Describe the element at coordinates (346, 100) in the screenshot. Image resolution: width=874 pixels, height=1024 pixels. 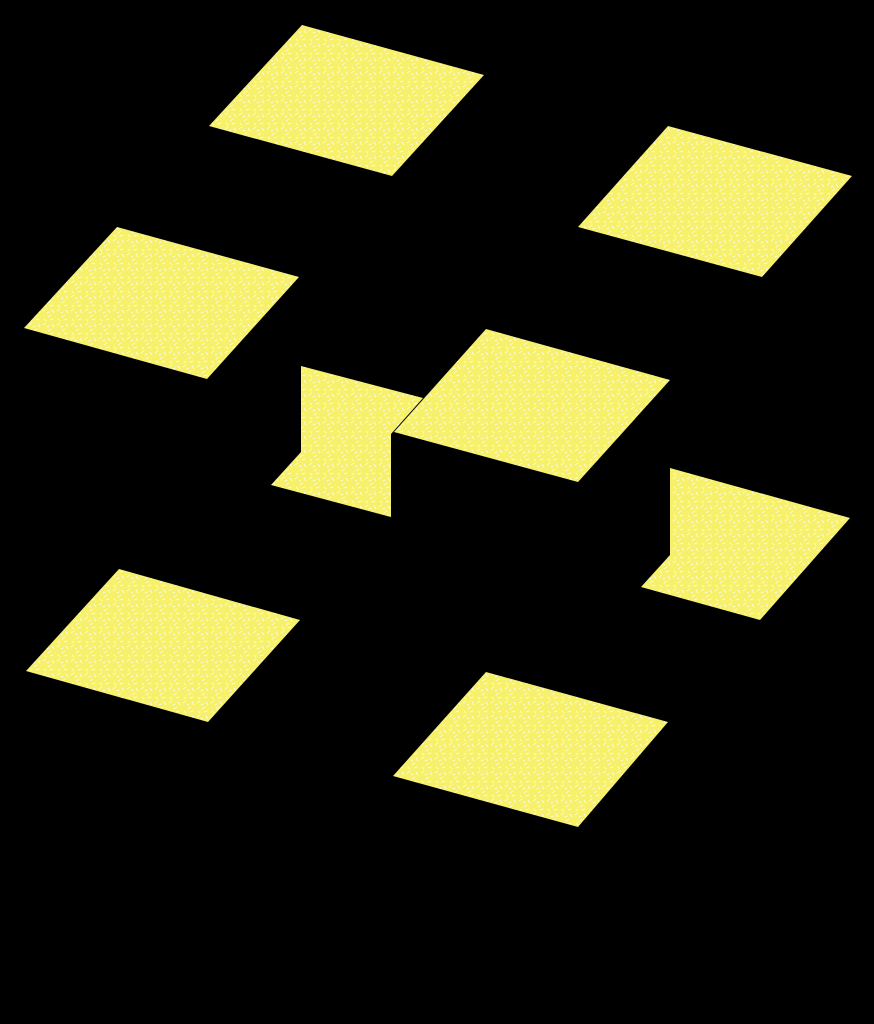
I see `flat-tile-top-center` at that location.